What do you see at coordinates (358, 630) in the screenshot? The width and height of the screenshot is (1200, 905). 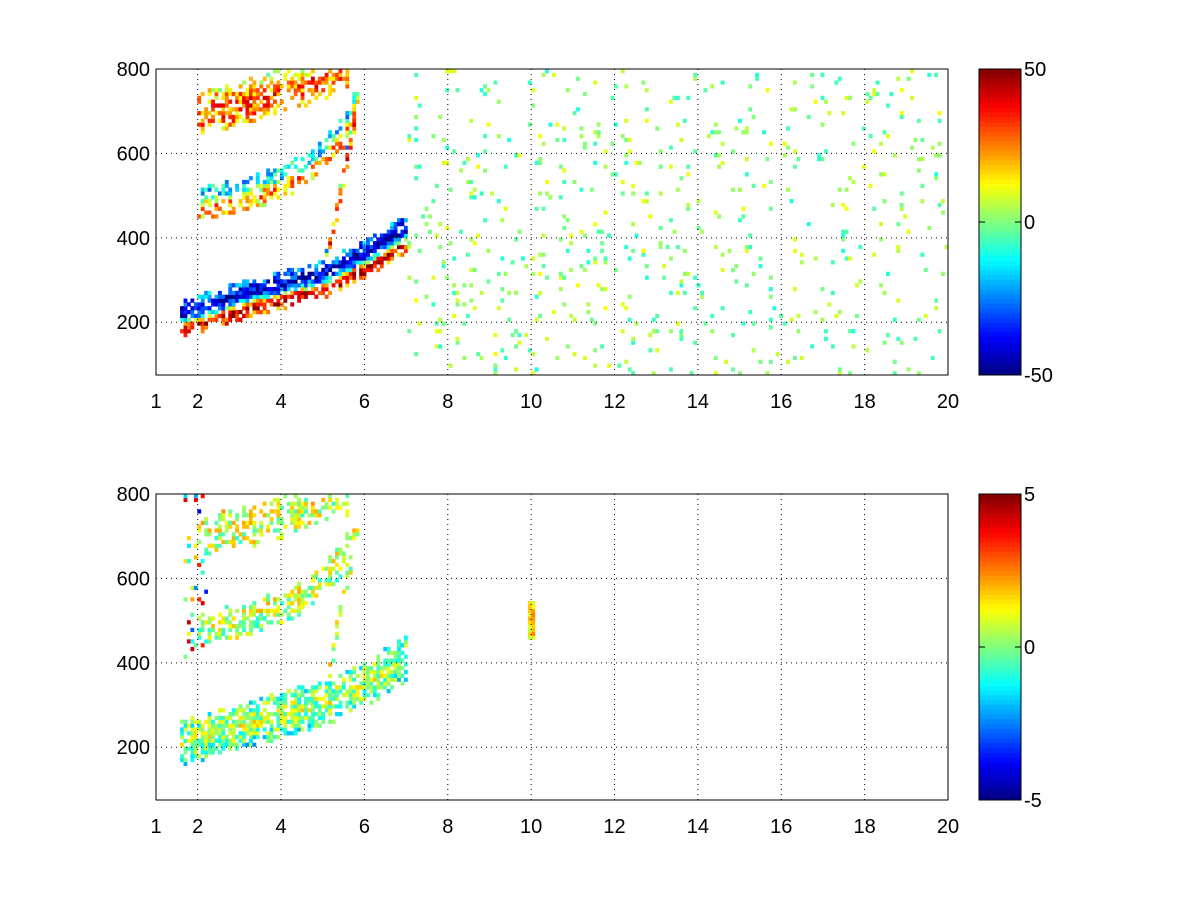 I see `heatmap-cells` at bounding box center [358, 630].